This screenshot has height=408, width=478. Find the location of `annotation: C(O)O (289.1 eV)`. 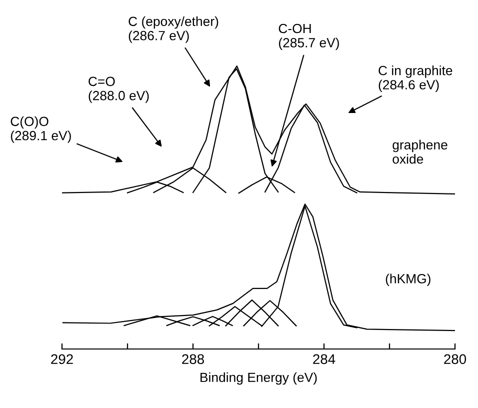

annotation: C(O)O (289.1 eV) is located at coordinates (40, 129).